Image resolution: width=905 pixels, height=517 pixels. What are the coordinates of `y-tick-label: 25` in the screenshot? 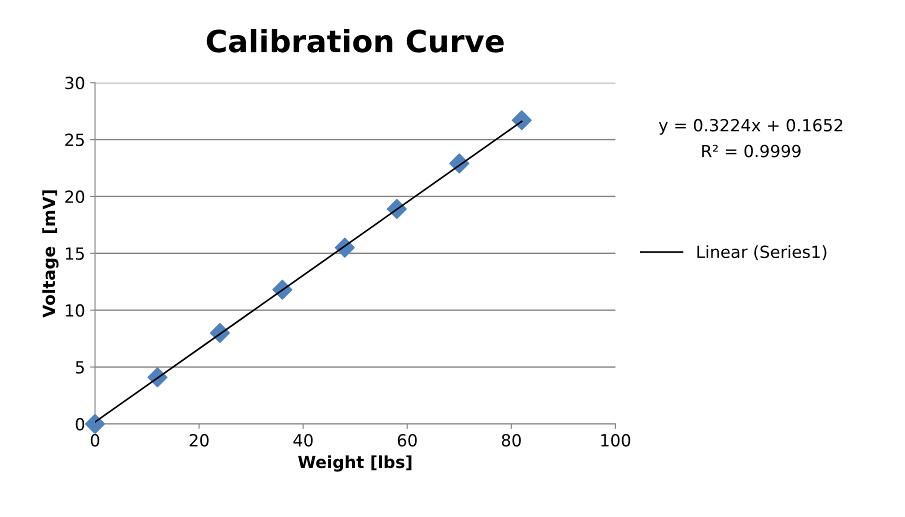 It's located at (74, 140).